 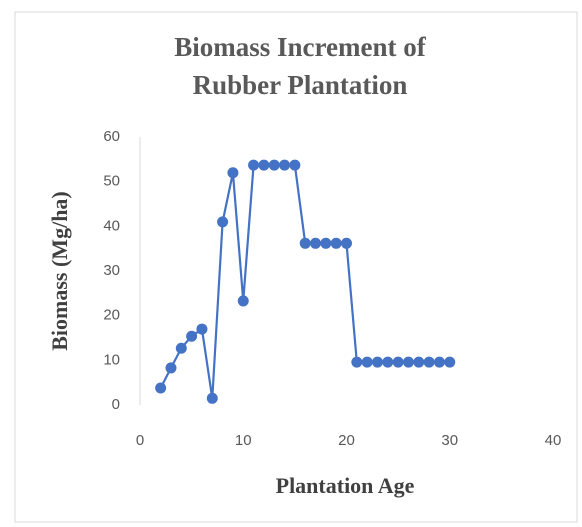 I want to click on y-tick-label: 60, so click(x=111, y=136).